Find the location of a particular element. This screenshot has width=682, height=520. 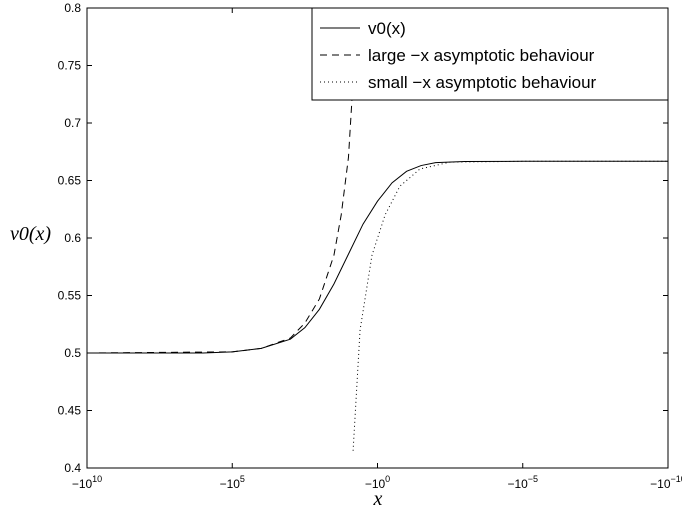

y-tick-label: 0.7 is located at coordinates (72, 123).